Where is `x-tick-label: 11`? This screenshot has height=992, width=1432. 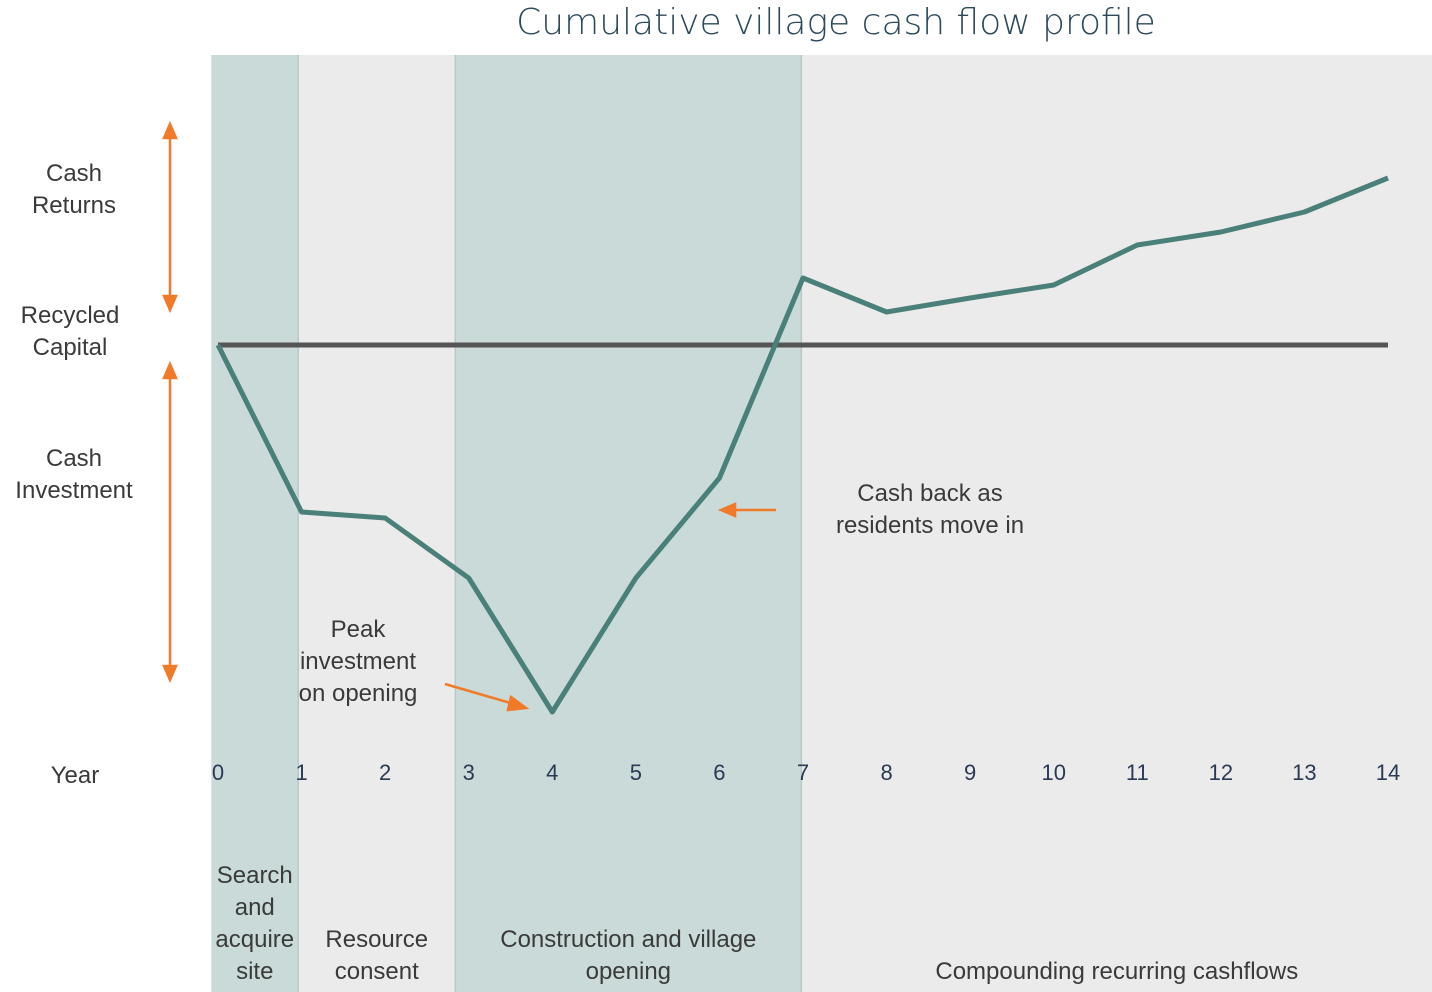 x-tick-label: 11 is located at coordinates (1137, 772).